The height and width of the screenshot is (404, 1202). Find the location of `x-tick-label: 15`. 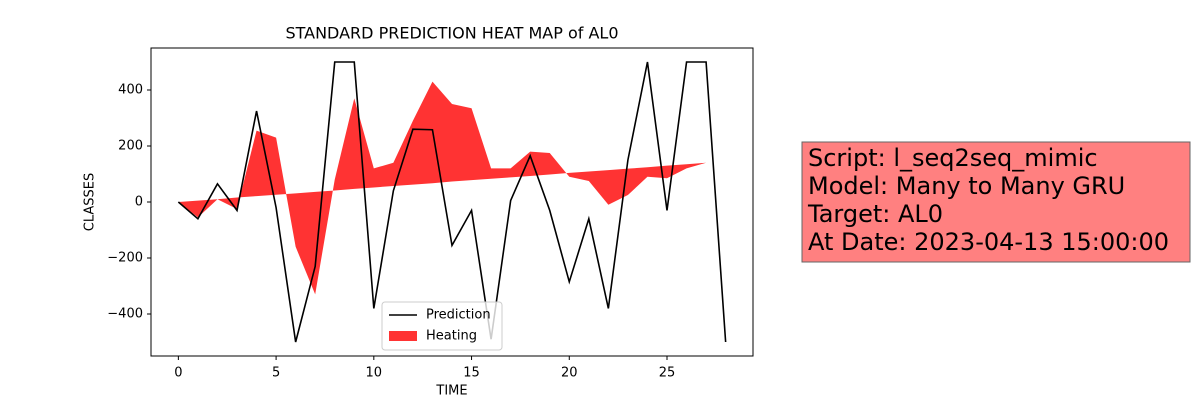

x-tick-label: 15 is located at coordinates (471, 373).